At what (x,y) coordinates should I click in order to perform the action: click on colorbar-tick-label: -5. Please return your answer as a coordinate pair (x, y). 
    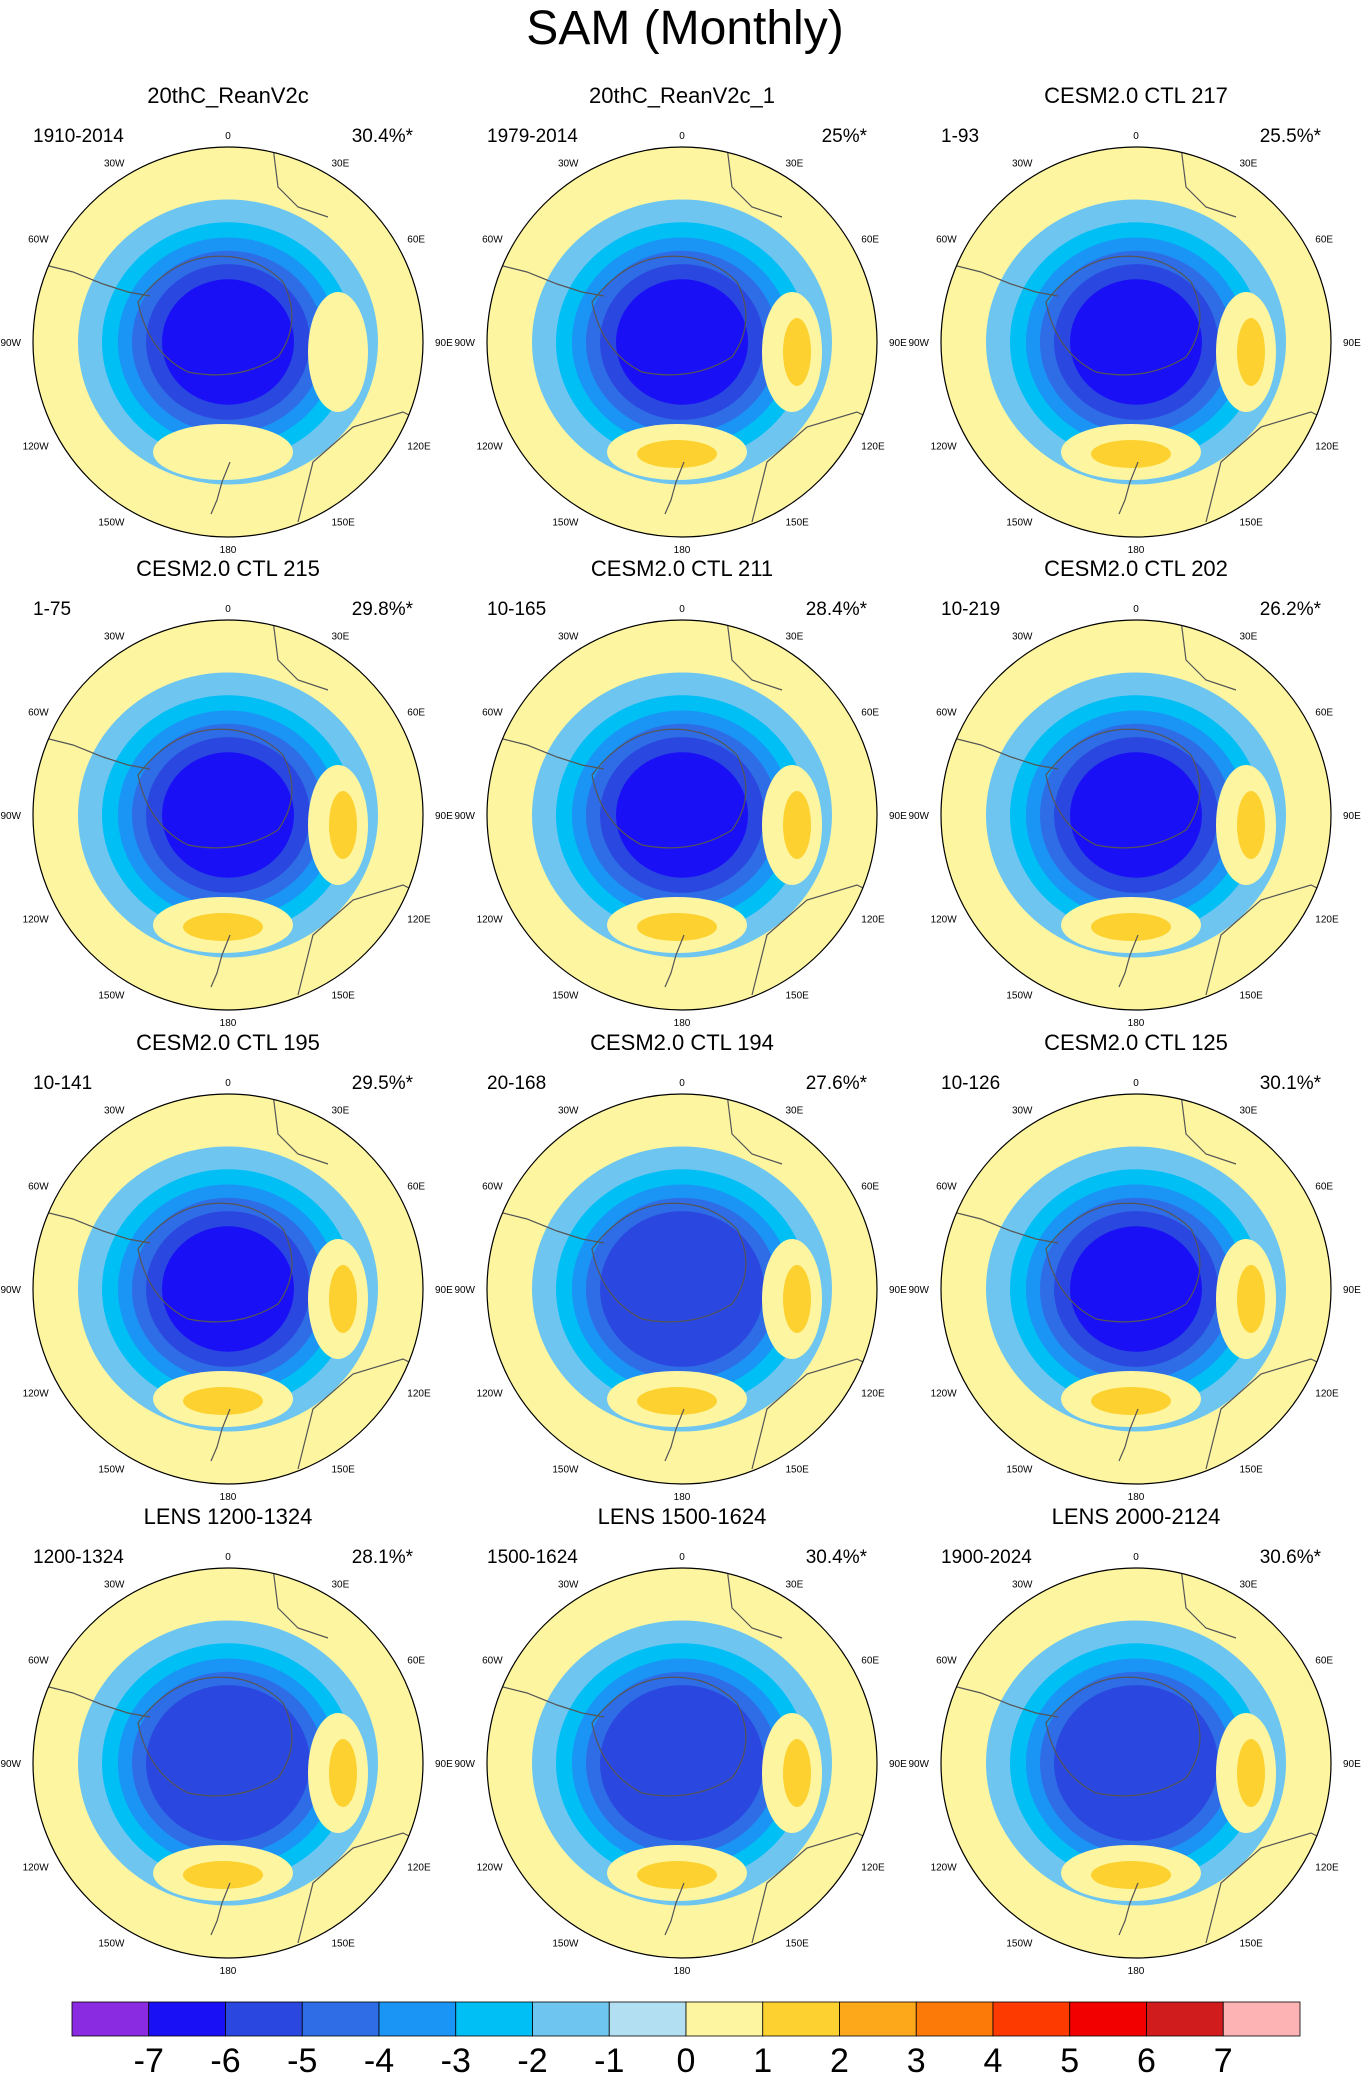
    Looking at the image, I should click on (302, 2061).